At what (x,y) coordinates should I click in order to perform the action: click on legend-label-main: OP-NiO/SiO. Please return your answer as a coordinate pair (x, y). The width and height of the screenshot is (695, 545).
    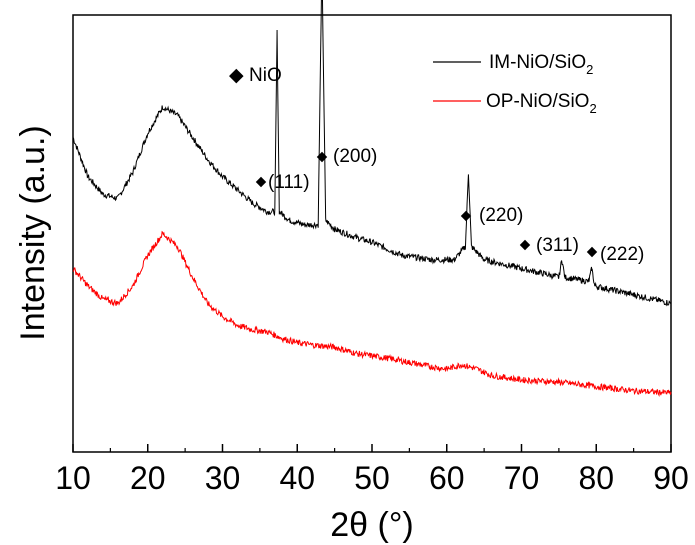
    Looking at the image, I should click on (537, 101).